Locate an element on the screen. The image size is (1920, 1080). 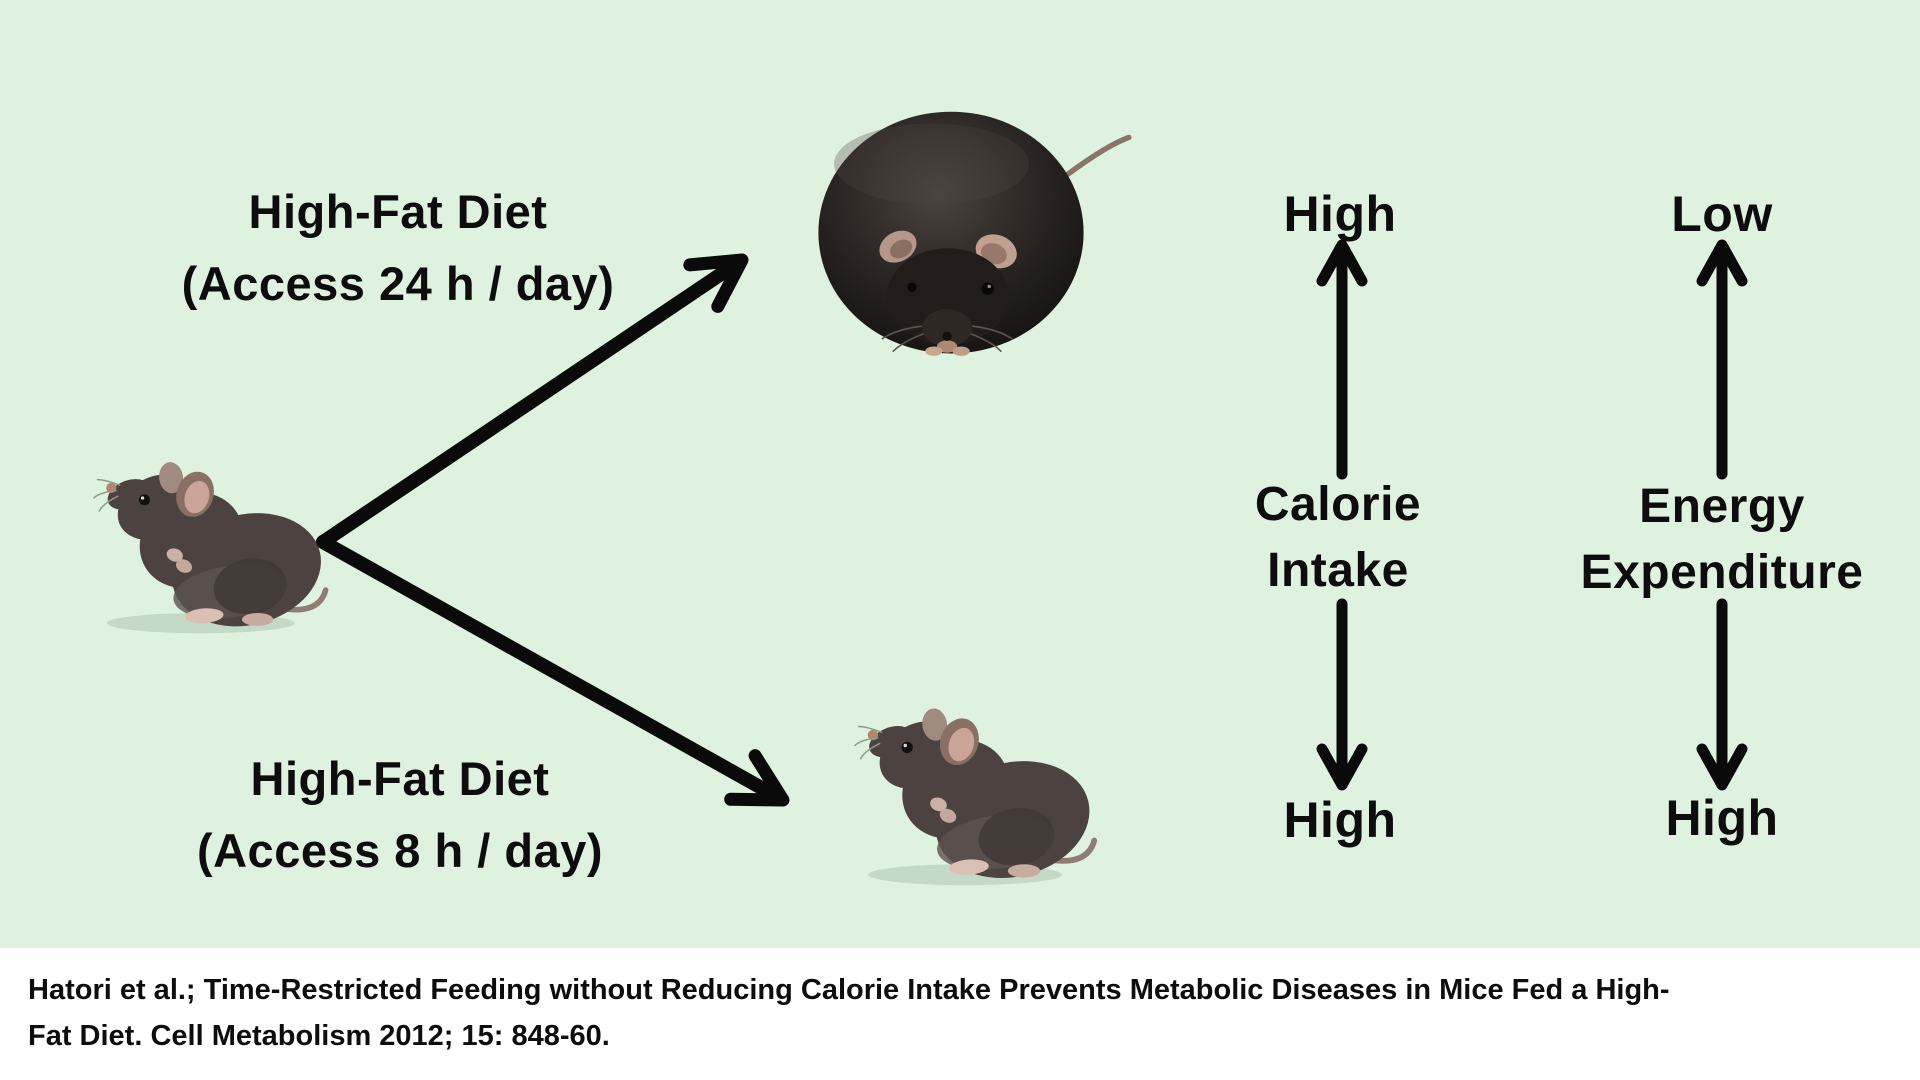
arrow-to-lean-mouse is located at coordinates (553, 671).